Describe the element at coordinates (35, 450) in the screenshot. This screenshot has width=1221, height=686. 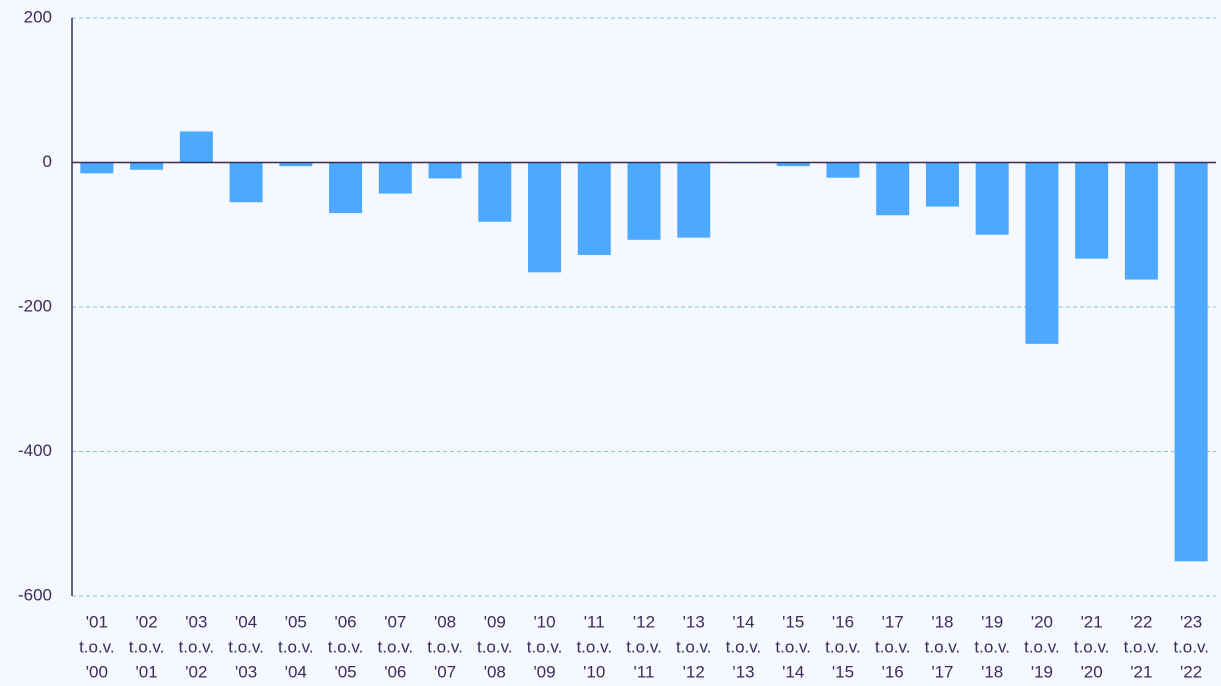
I see `y-tick-label: -400` at that location.